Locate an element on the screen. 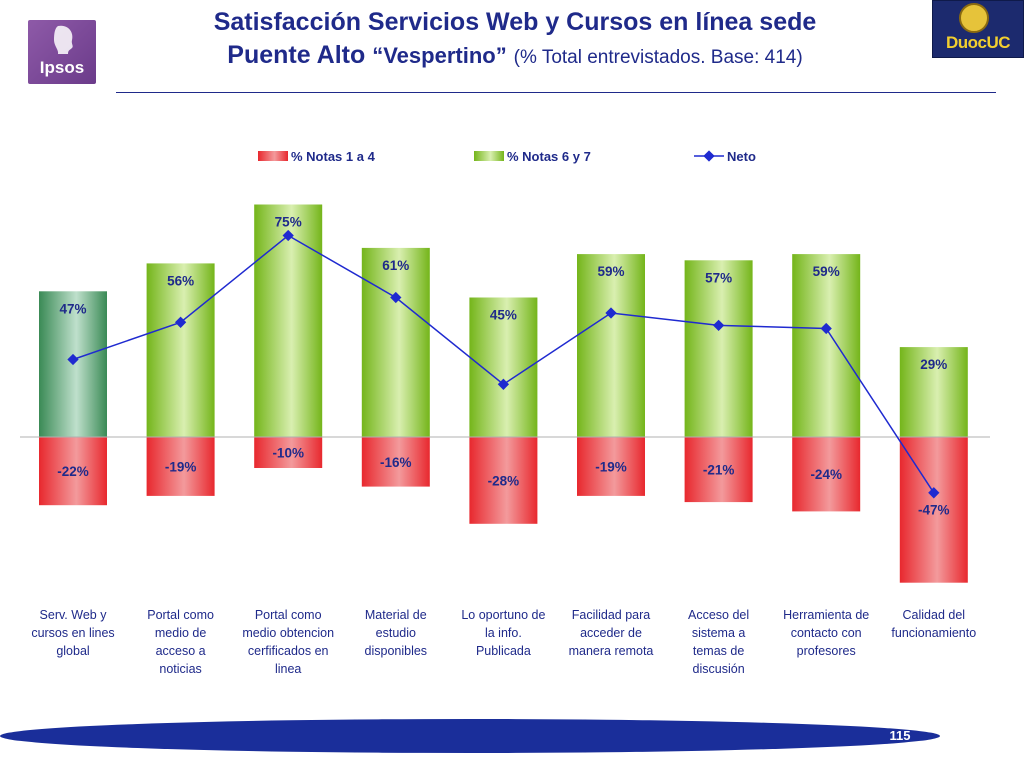 The image size is (1024, 768). positive-value-label: 57% is located at coordinates (718, 277).